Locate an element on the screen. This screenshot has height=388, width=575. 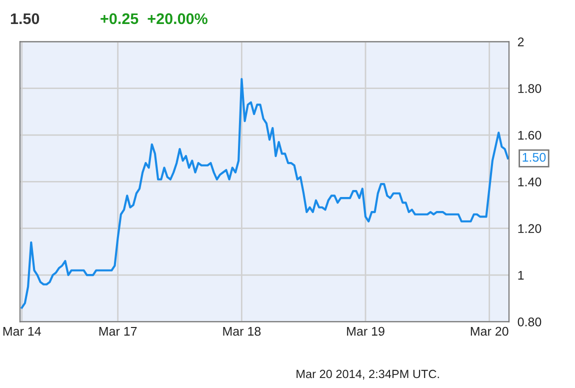
x-tick-label: Mar 18 is located at coordinates (242, 331).